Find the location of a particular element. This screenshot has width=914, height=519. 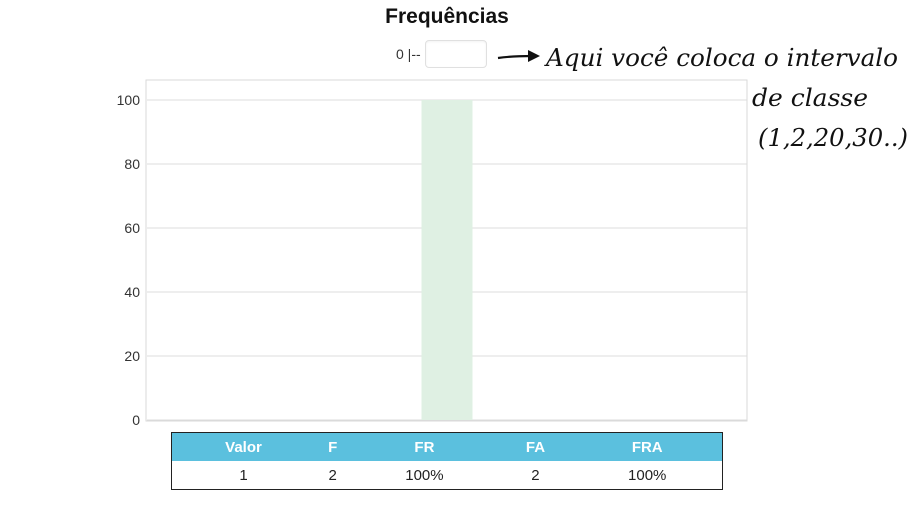

bars is located at coordinates (447, 260).